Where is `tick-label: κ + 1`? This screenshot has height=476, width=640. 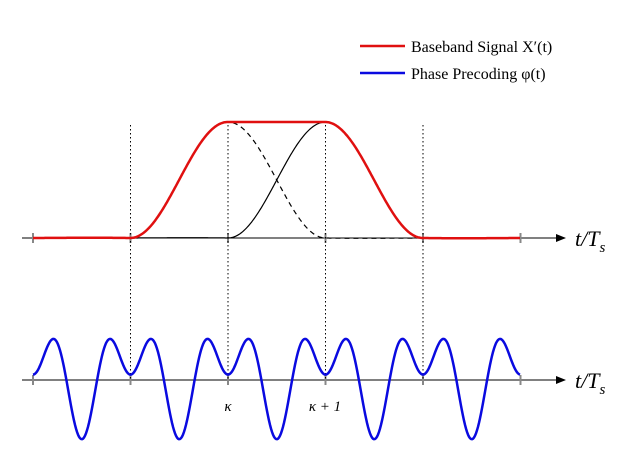
tick-label: κ + 1 is located at coordinates (325, 407).